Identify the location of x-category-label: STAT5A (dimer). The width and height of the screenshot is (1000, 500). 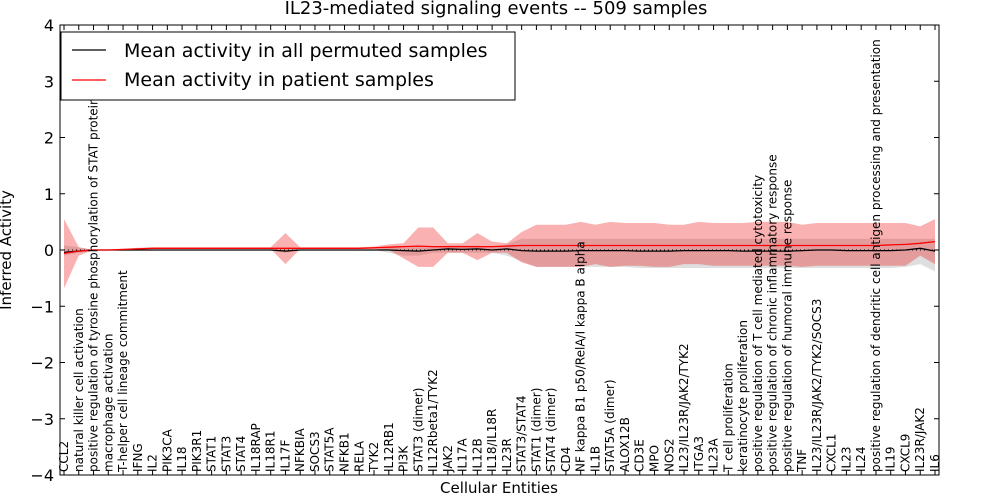
(610, 425).